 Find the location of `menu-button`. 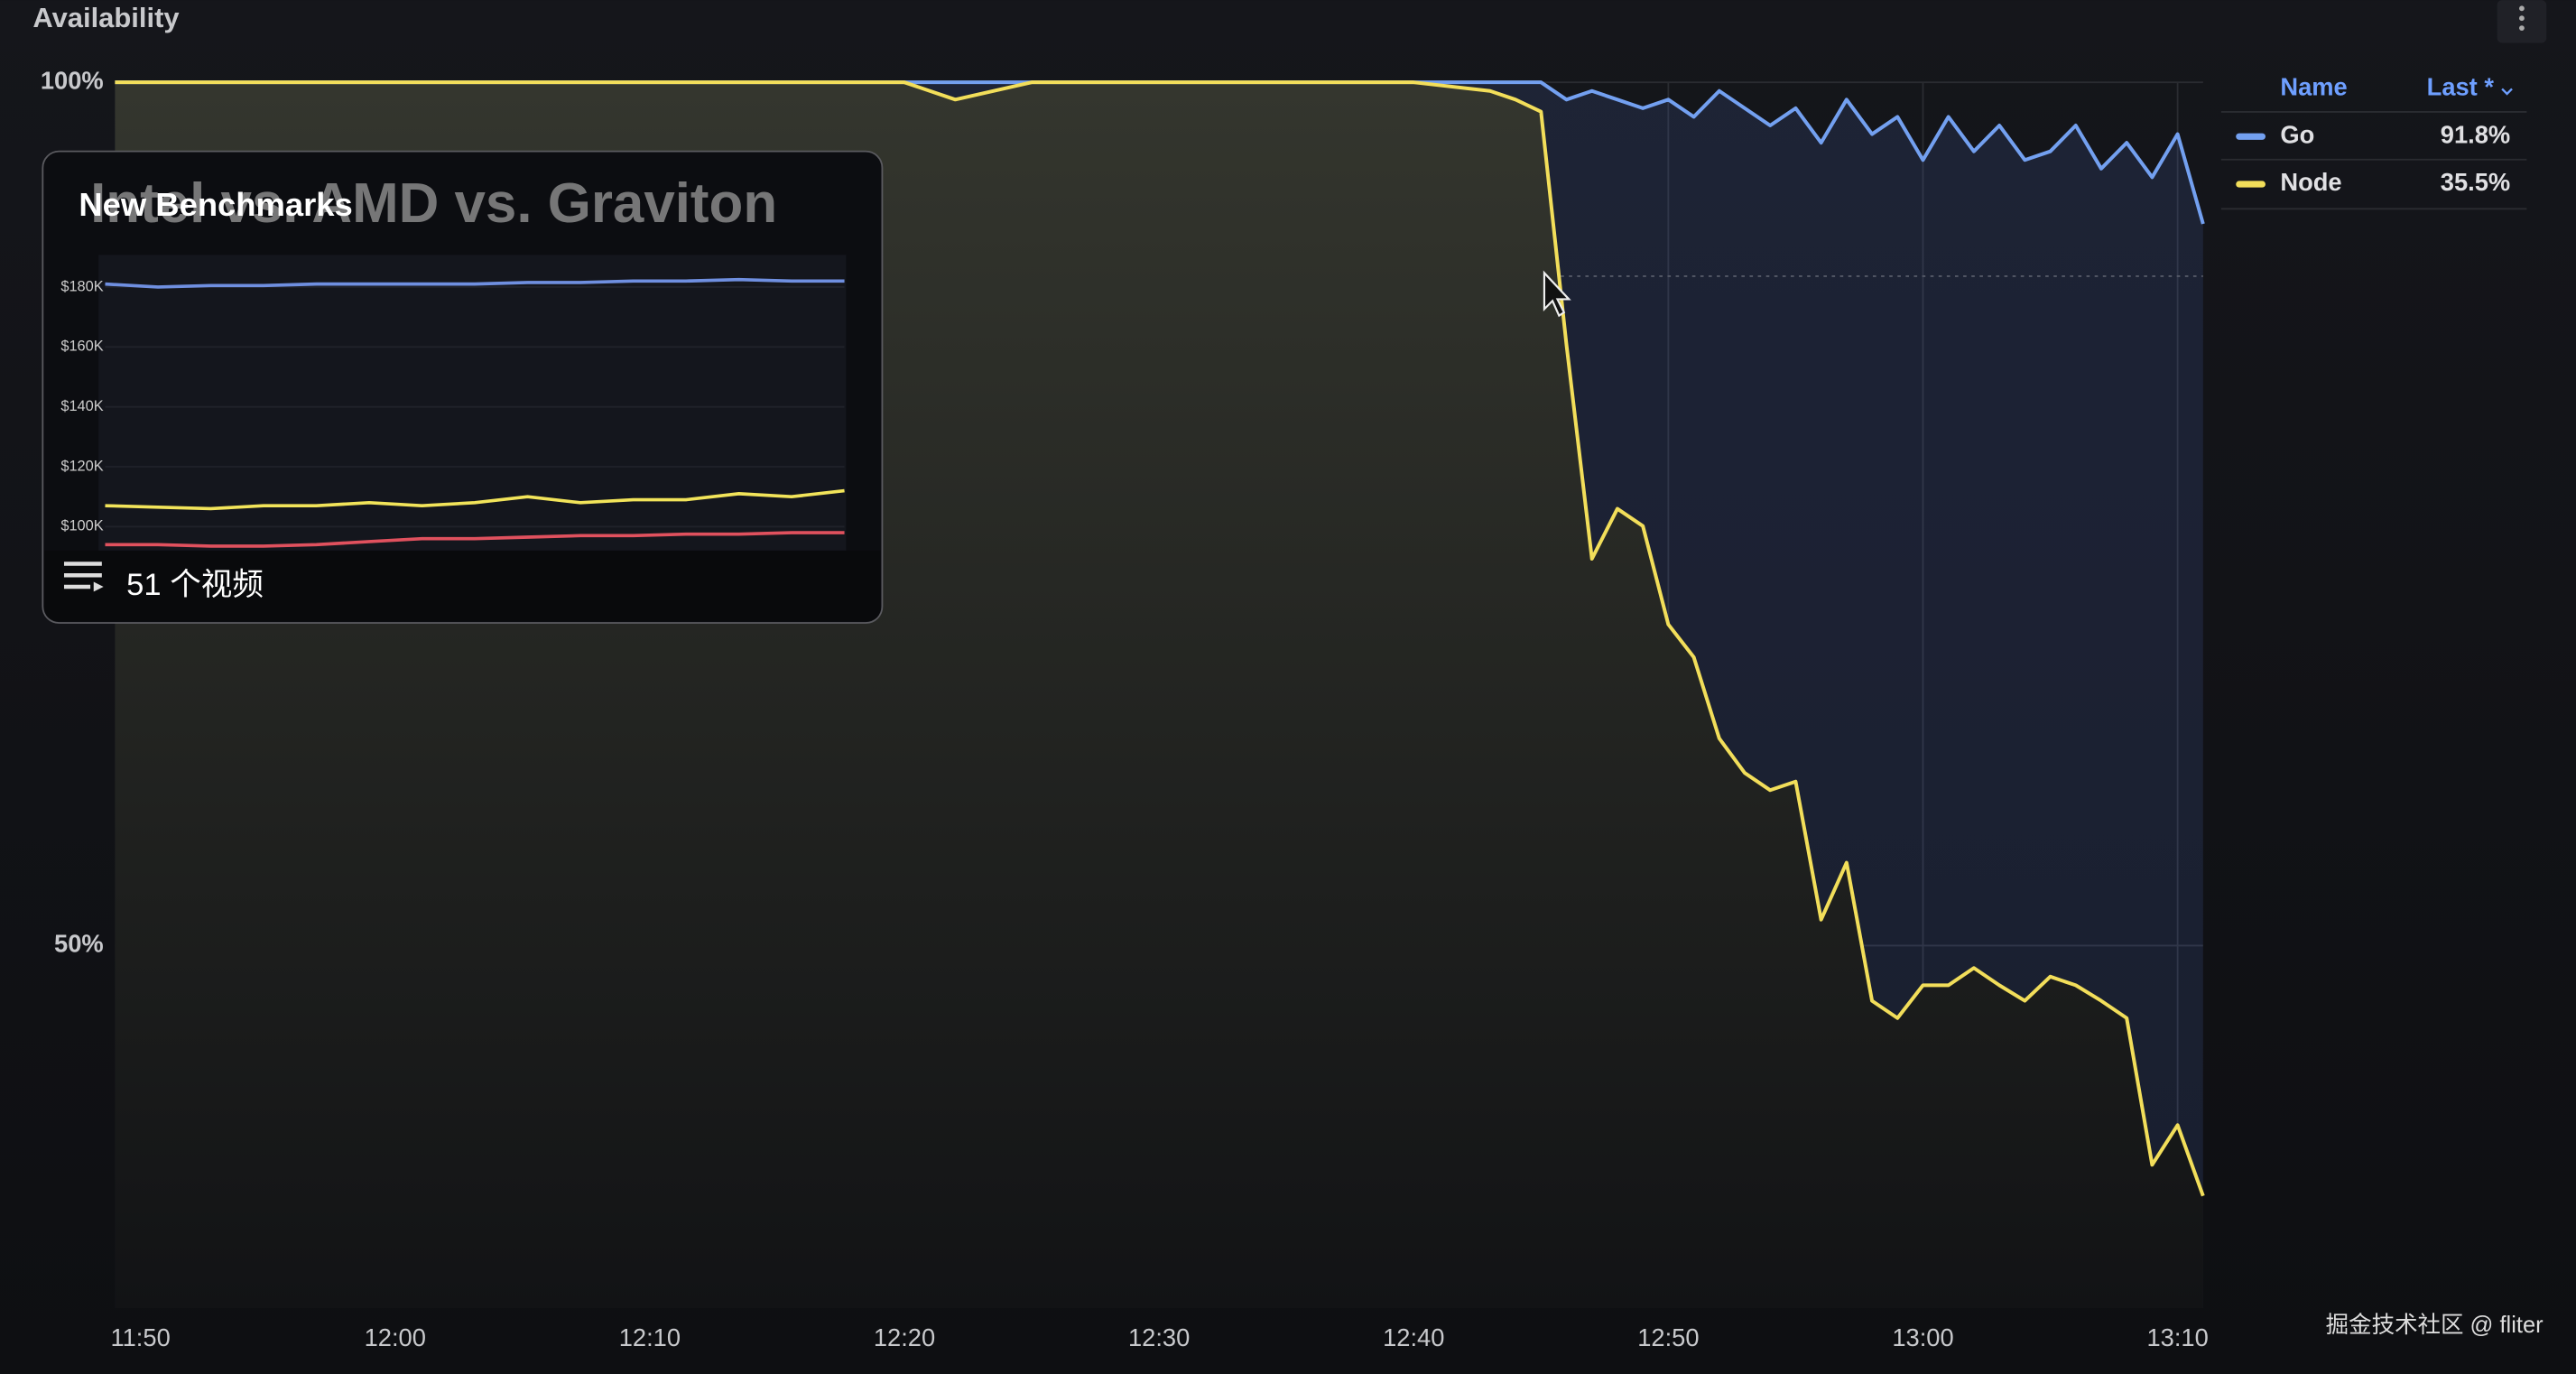

menu-button is located at coordinates (2522, 22).